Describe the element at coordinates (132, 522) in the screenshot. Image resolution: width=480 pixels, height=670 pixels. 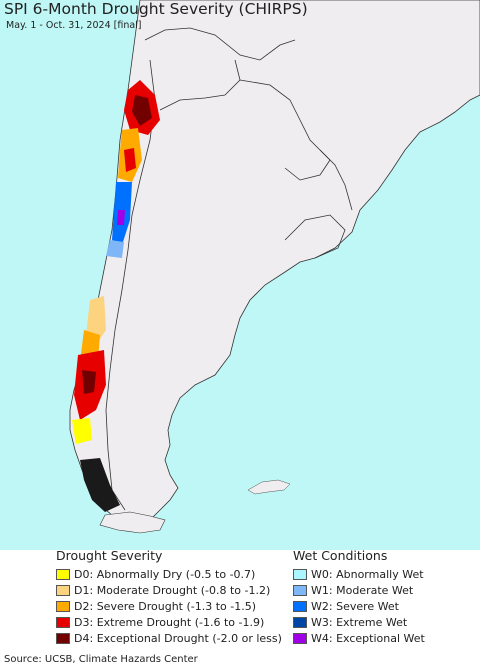
I see `tierra-del-fuego` at that location.